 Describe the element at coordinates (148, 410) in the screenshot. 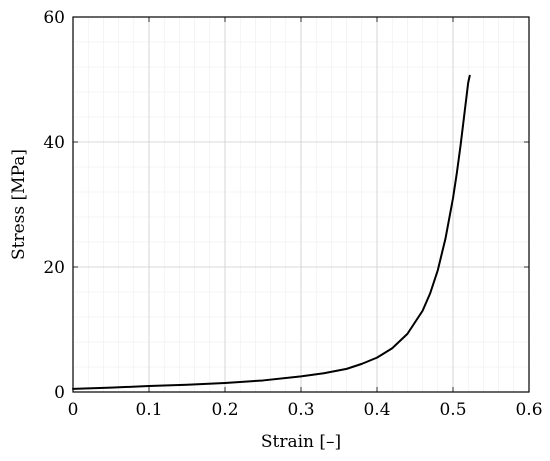

I see `x-tick-label: 0.1` at that location.